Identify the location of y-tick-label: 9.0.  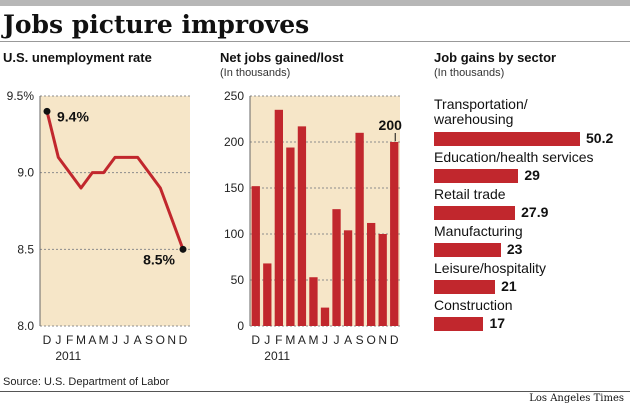
(25, 173).